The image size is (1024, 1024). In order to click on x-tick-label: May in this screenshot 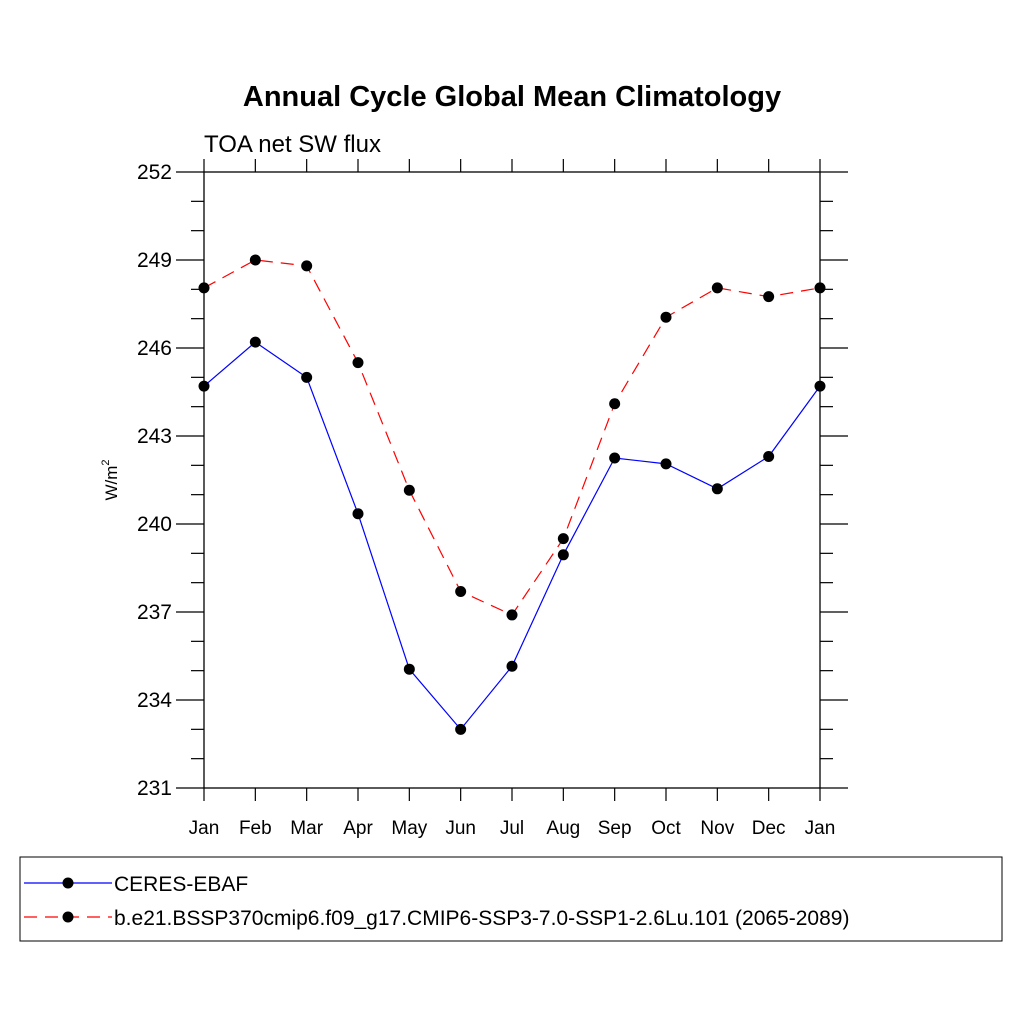, I will do `click(409, 828)`.